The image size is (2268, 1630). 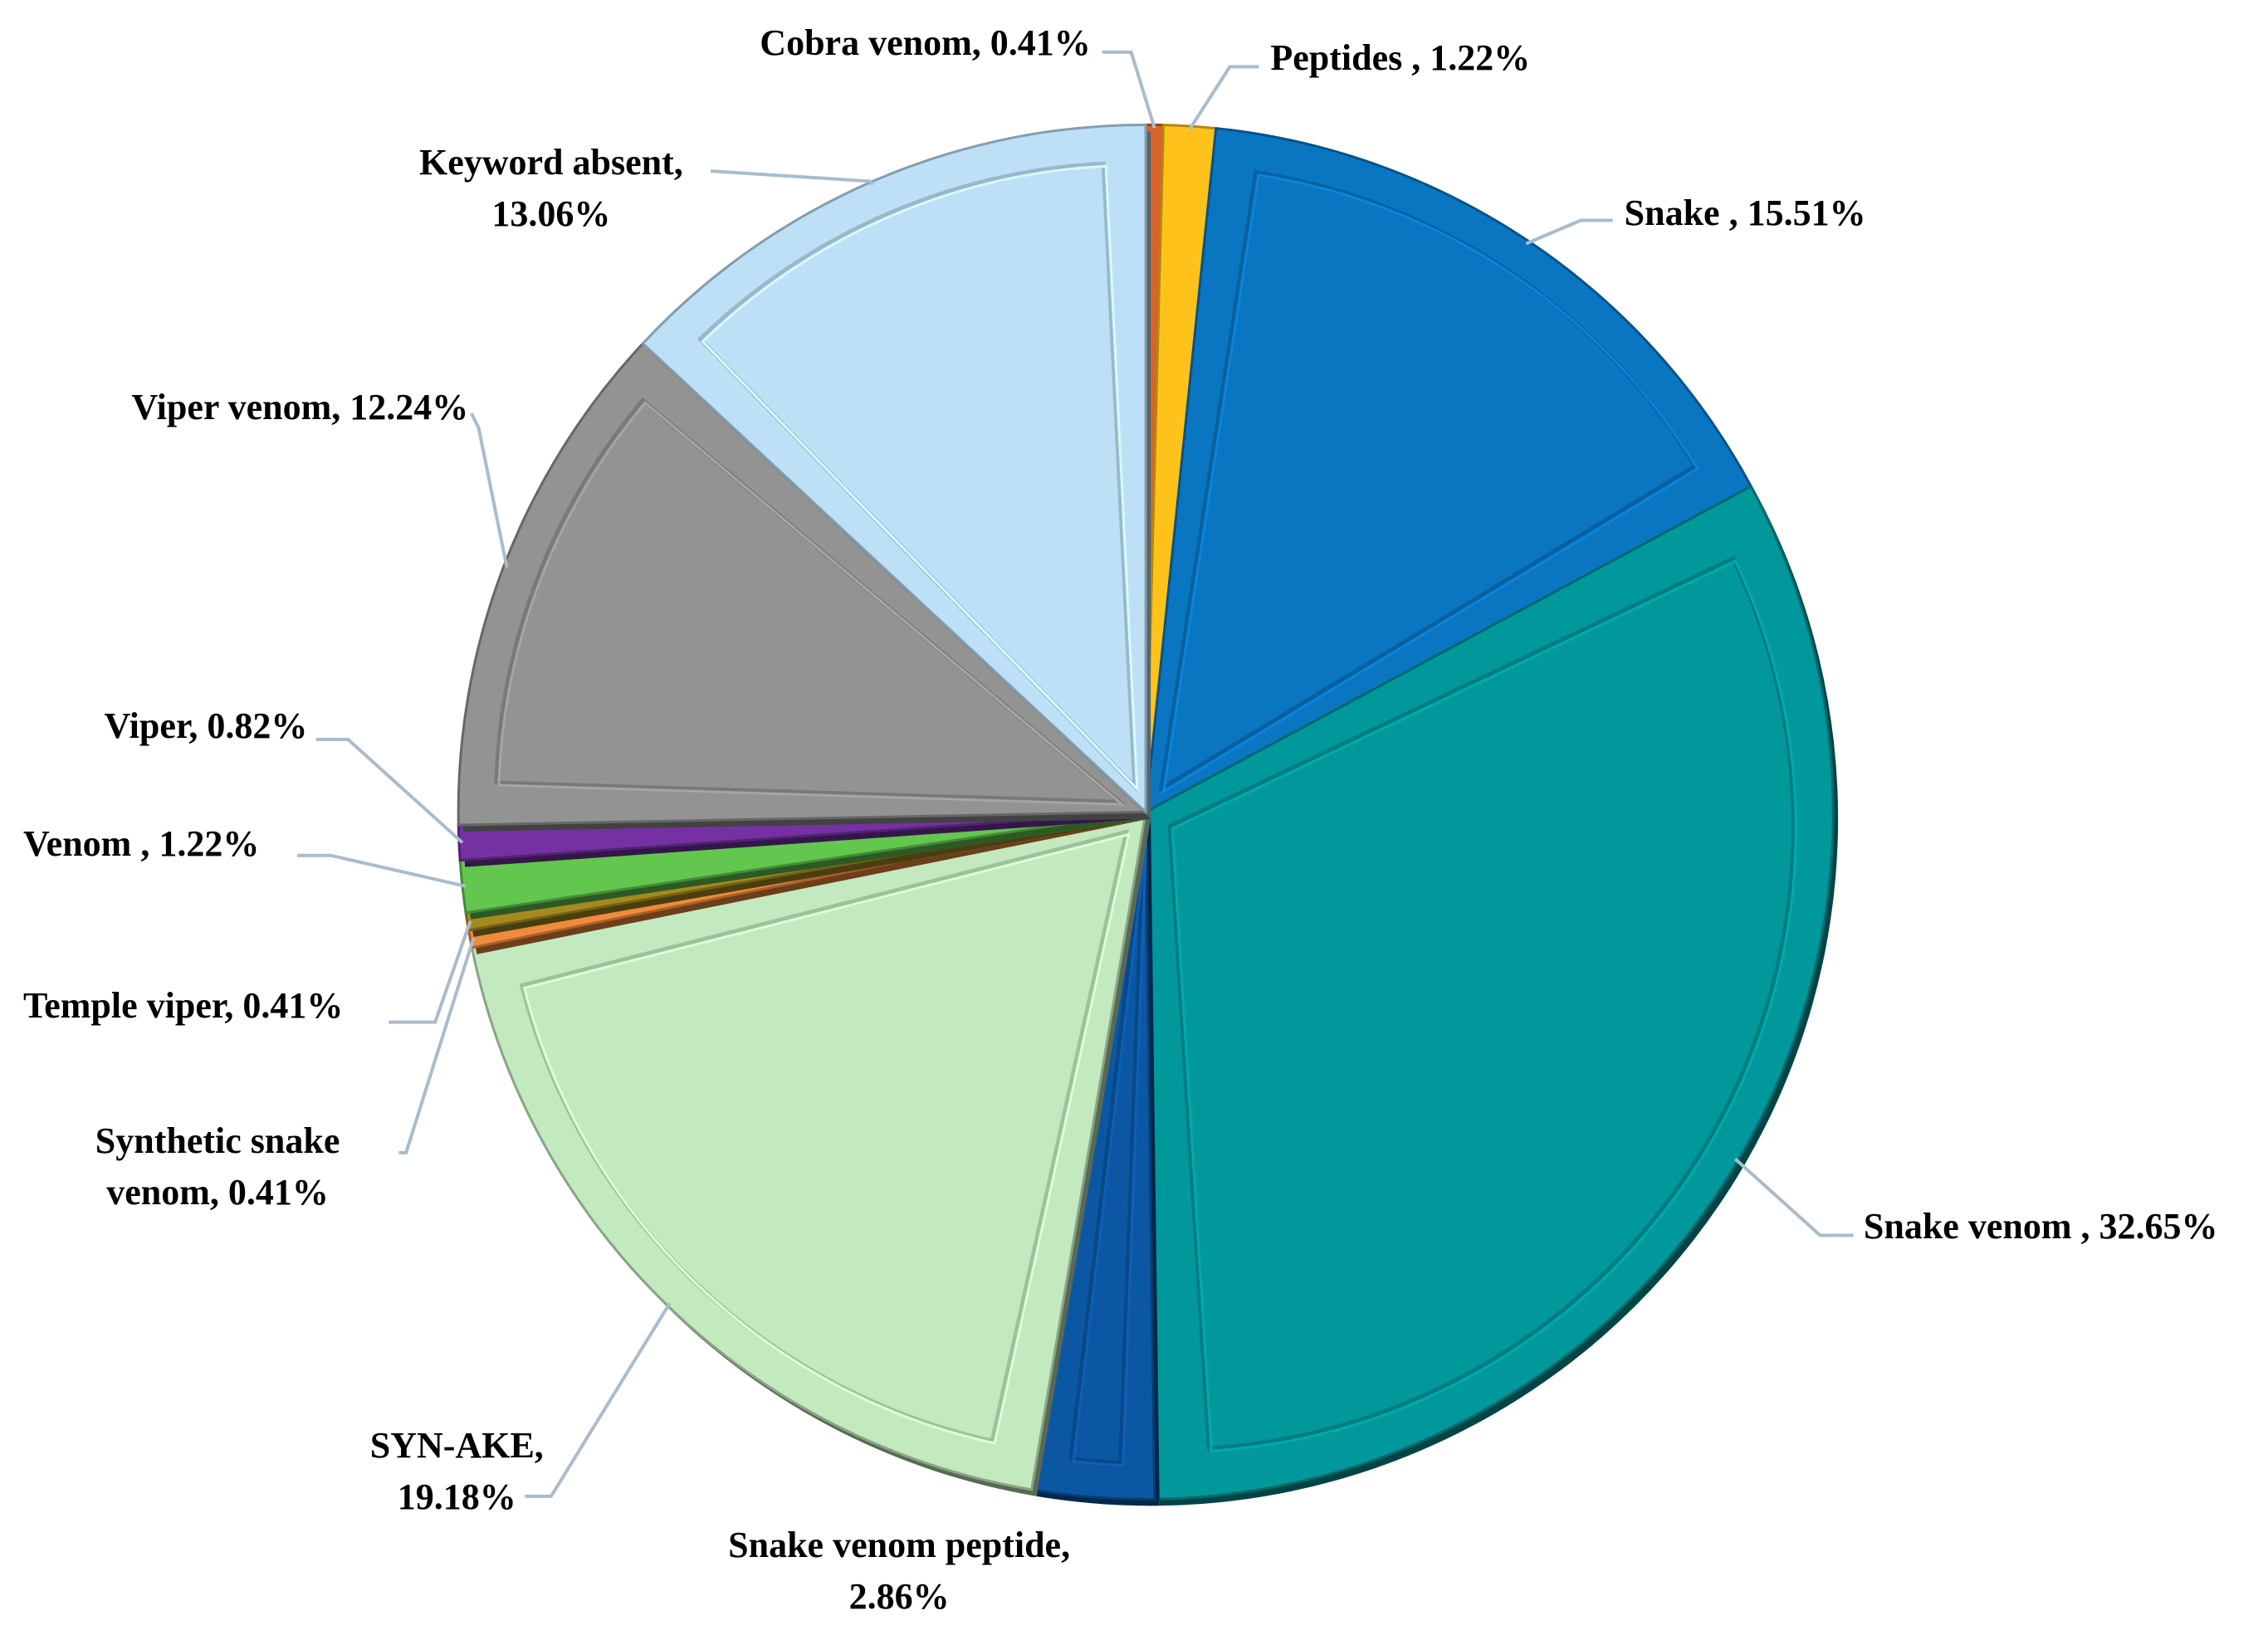 What do you see at coordinates (551, 188) in the screenshot?
I see `data-label: Keyword absent, 13.06%` at bounding box center [551, 188].